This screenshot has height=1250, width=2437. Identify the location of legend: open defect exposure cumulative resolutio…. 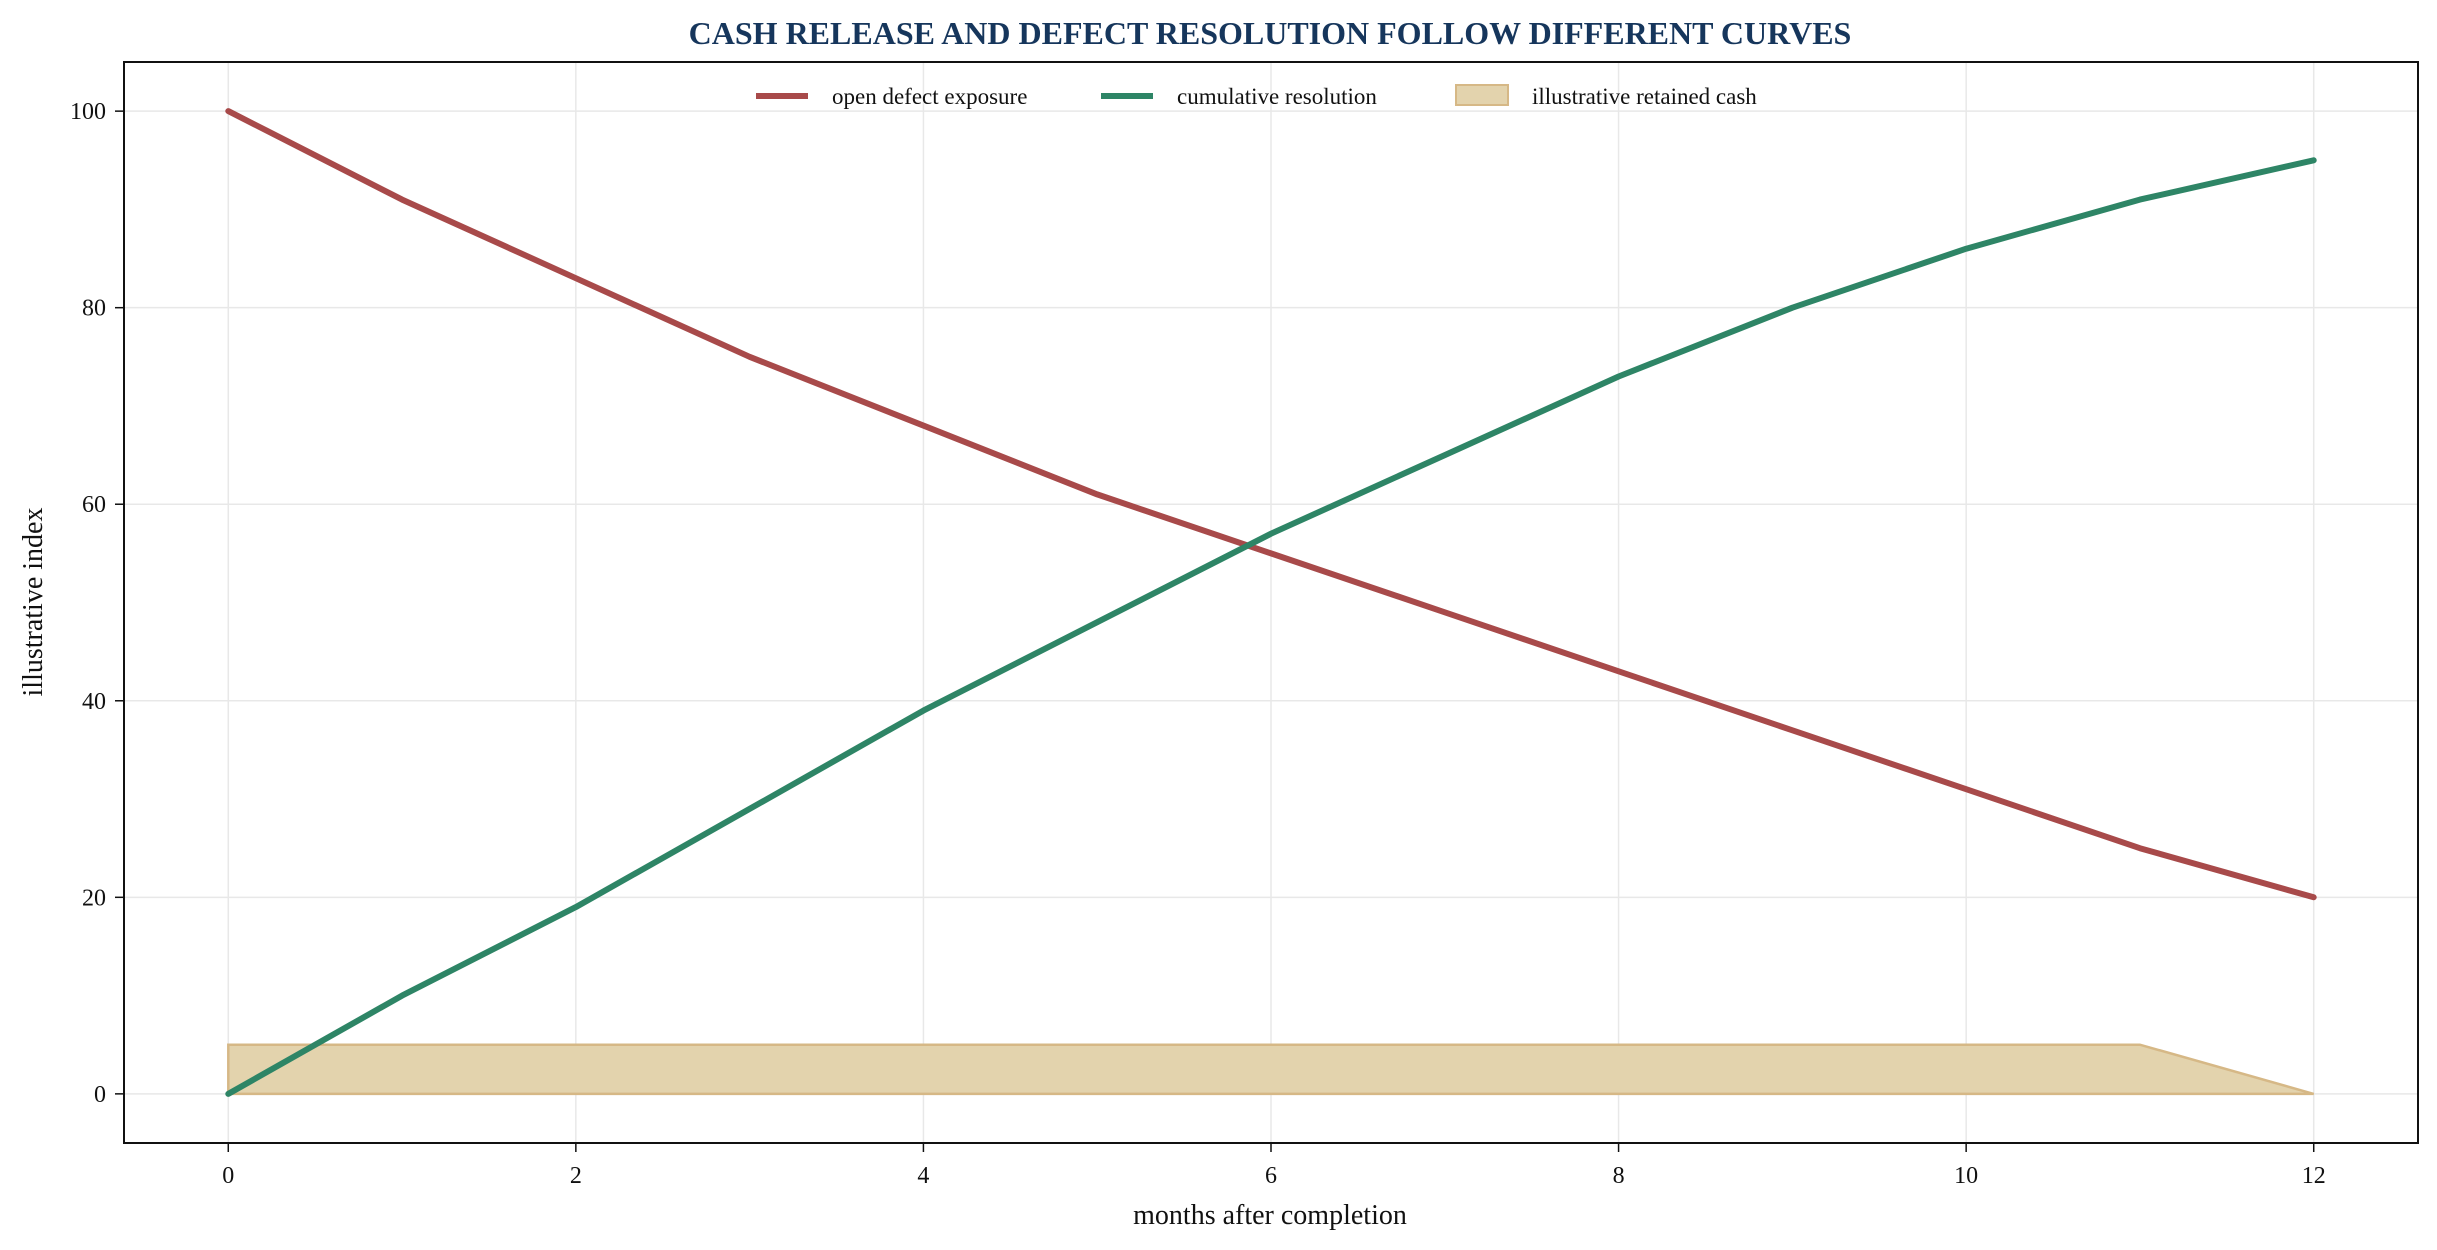
(1256, 96).